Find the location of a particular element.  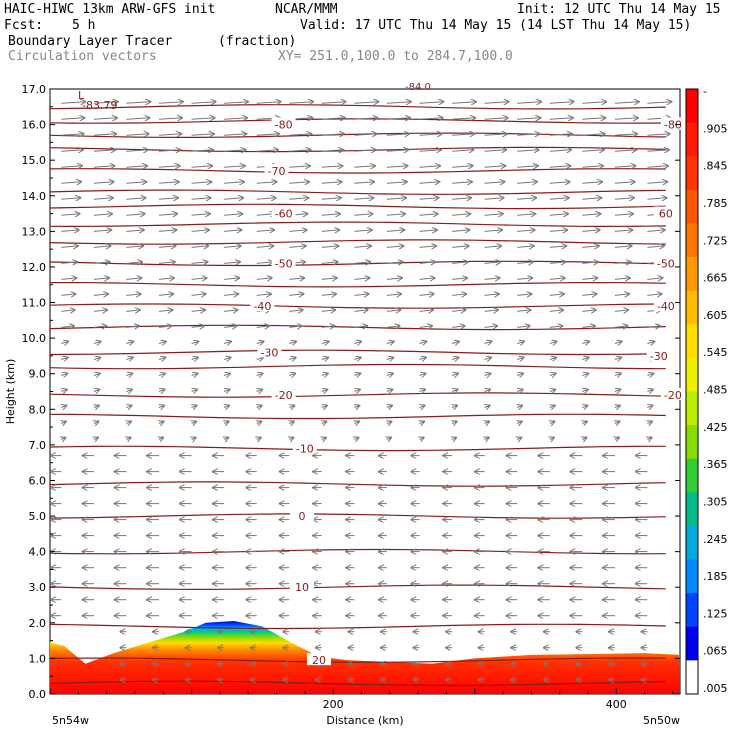

colorbar-frame is located at coordinates (692, 391).